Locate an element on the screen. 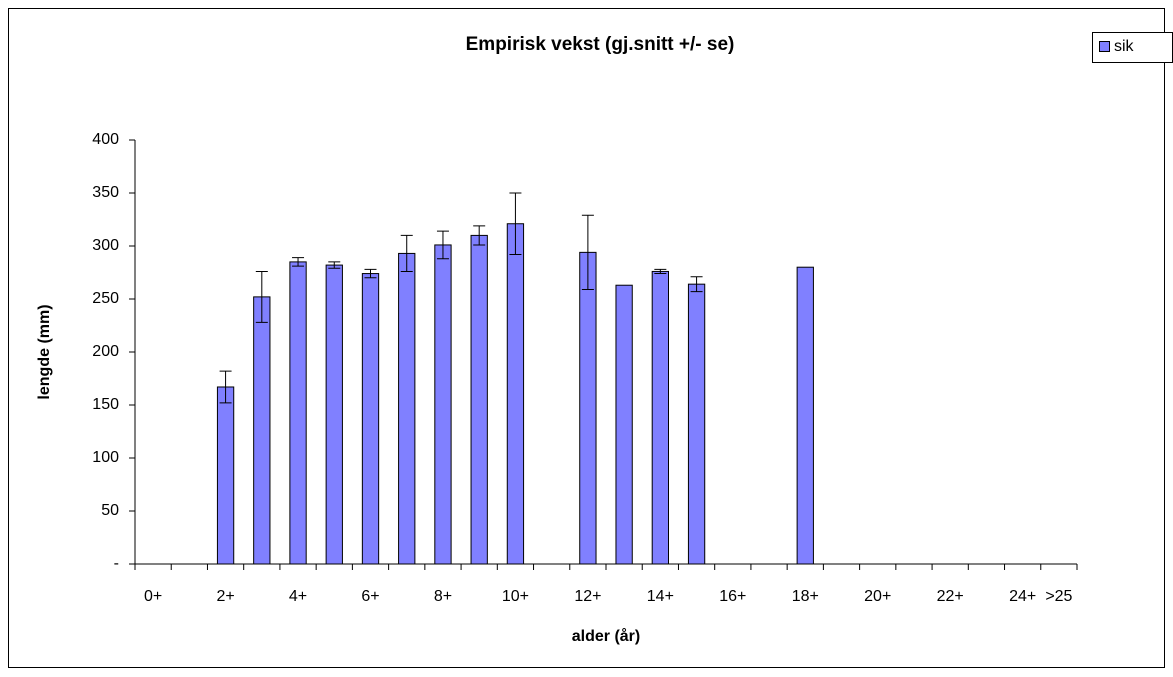 Image resolution: width=1173 pixels, height=677 pixels. x-tick-label: 4+ is located at coordinates (298, 596).